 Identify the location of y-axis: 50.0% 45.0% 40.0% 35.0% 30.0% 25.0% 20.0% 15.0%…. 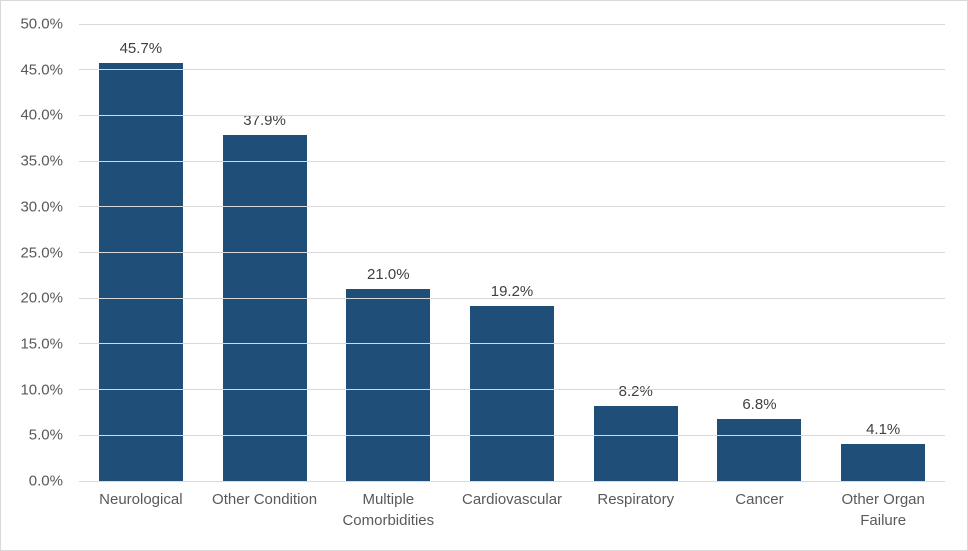
(32, 253).